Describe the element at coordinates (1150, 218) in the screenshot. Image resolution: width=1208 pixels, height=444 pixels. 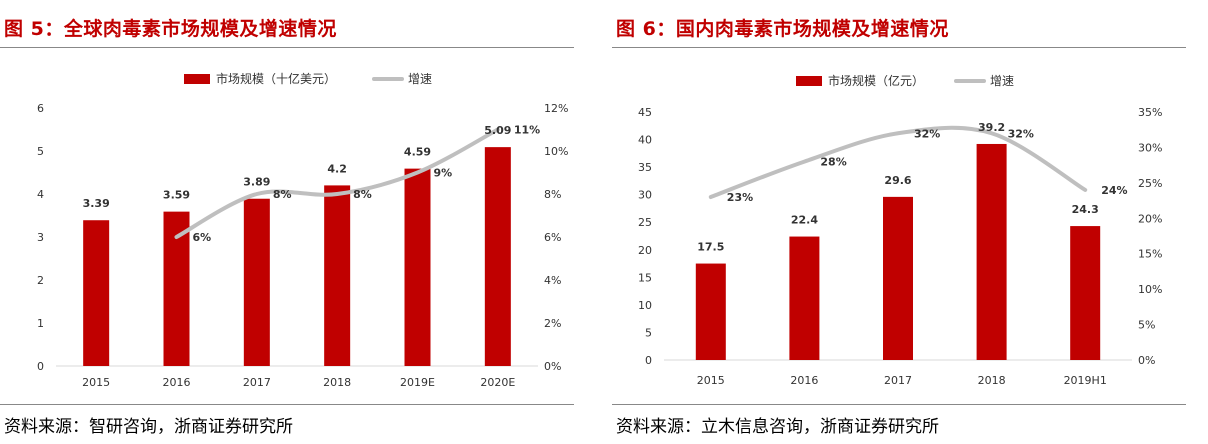
I see `y2-axis-tick-label: 20%` at that location.